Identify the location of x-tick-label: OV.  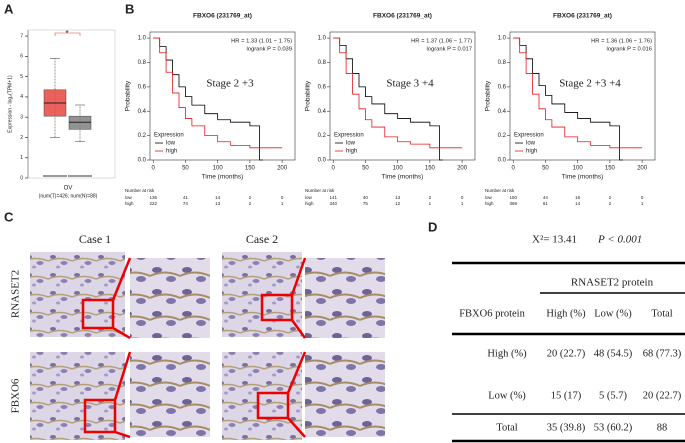
(68, 189).